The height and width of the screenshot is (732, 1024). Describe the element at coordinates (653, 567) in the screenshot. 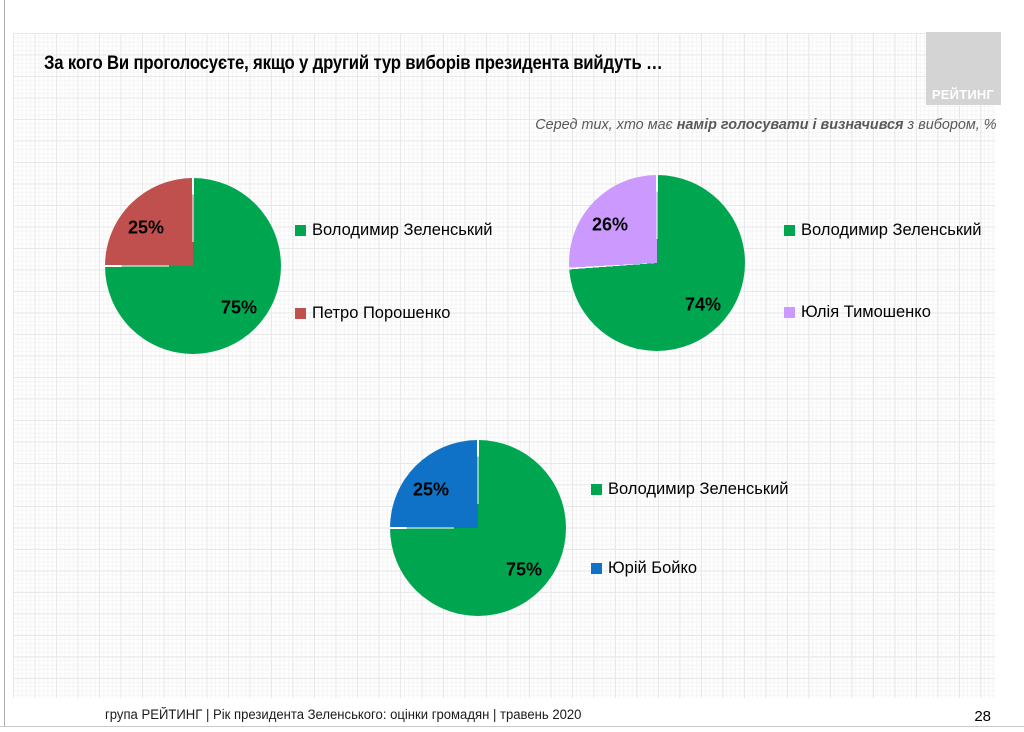

I see `legend-label: Юрій Бойко` at that location.